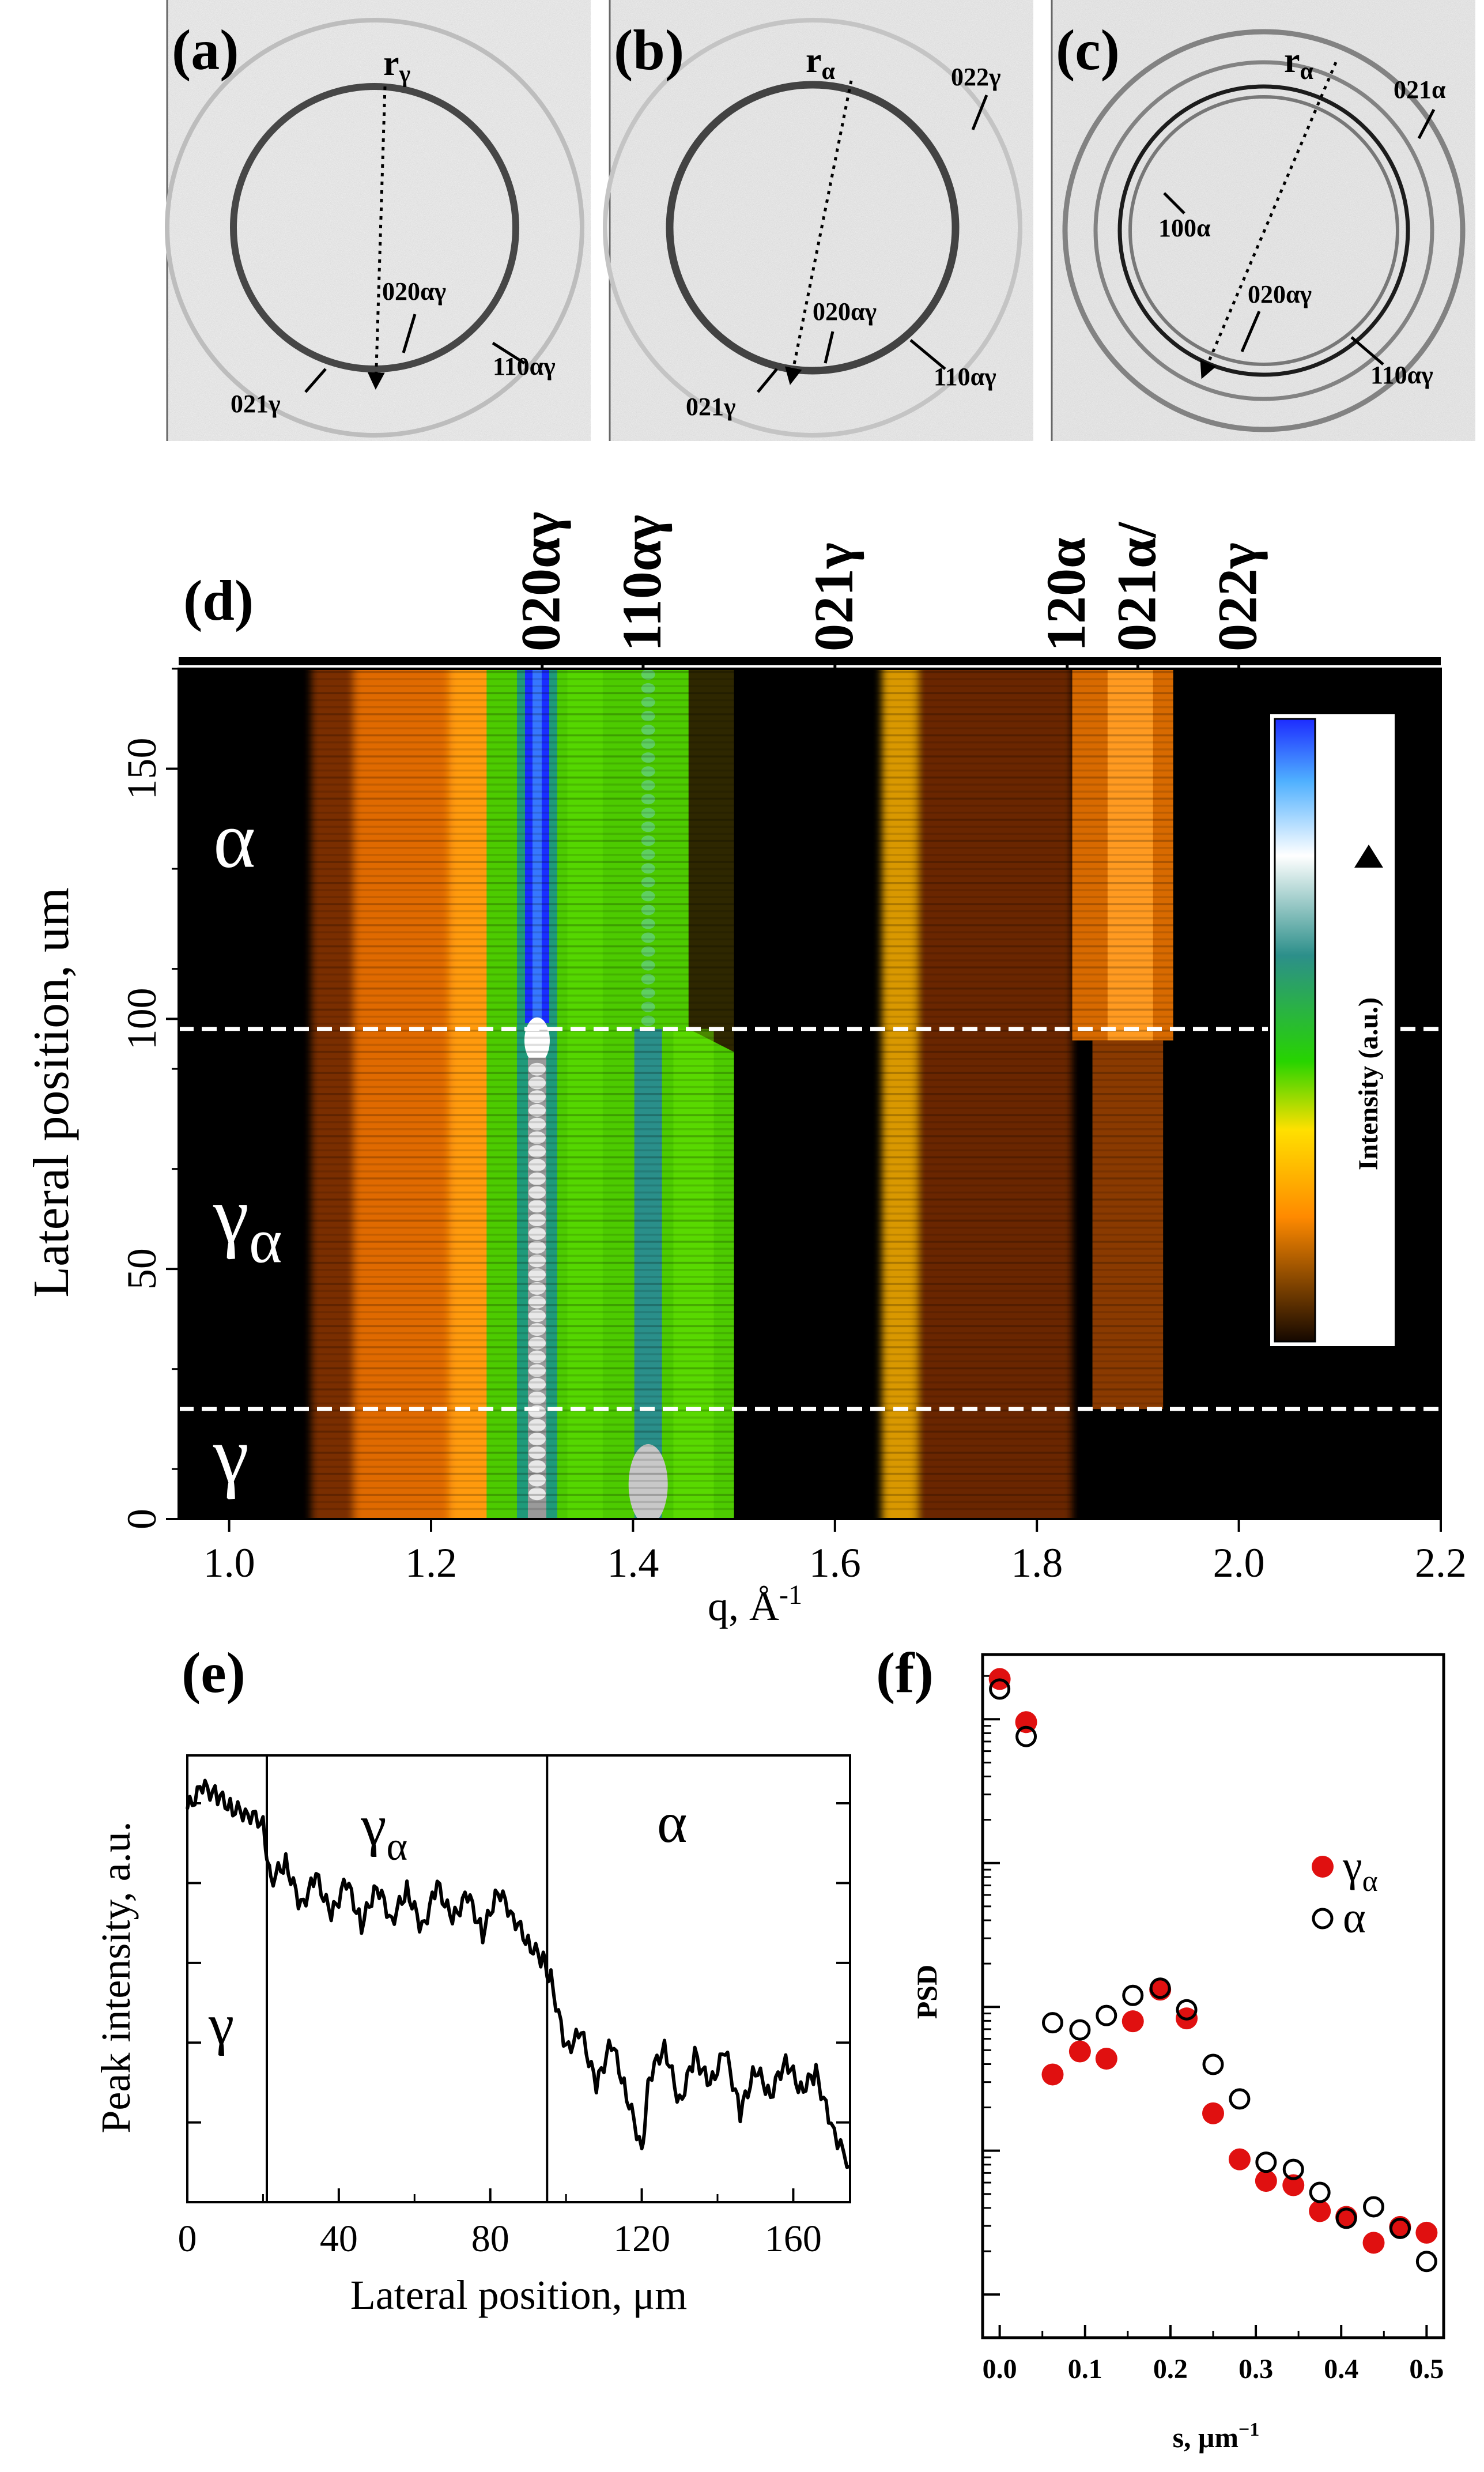  What do you see at coordinates (1184, 228) in the screenshot?
I see `panel-c-label-100a: 100α` at bounding box center [1184, 228].